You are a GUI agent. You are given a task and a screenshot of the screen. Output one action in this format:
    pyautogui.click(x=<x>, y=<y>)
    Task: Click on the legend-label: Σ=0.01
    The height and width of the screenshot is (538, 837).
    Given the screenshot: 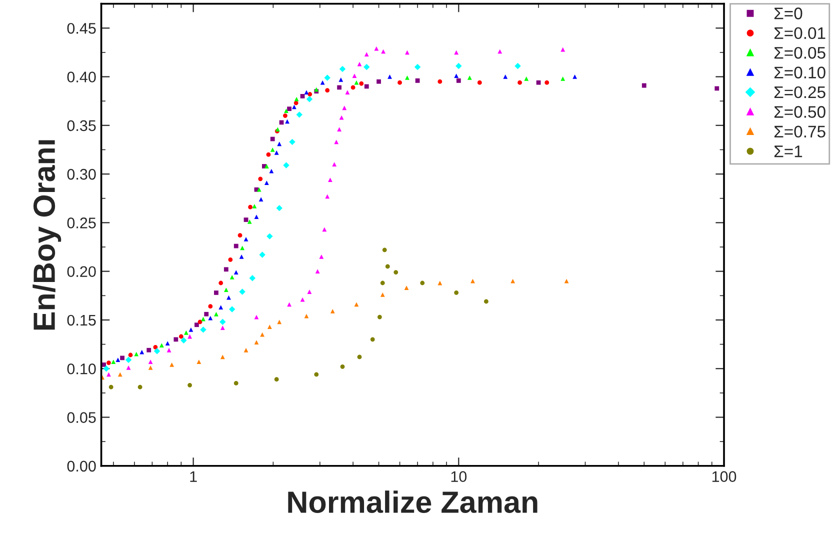 What is the action you would take?
    pyautogui.click(x=800, y=33)
    